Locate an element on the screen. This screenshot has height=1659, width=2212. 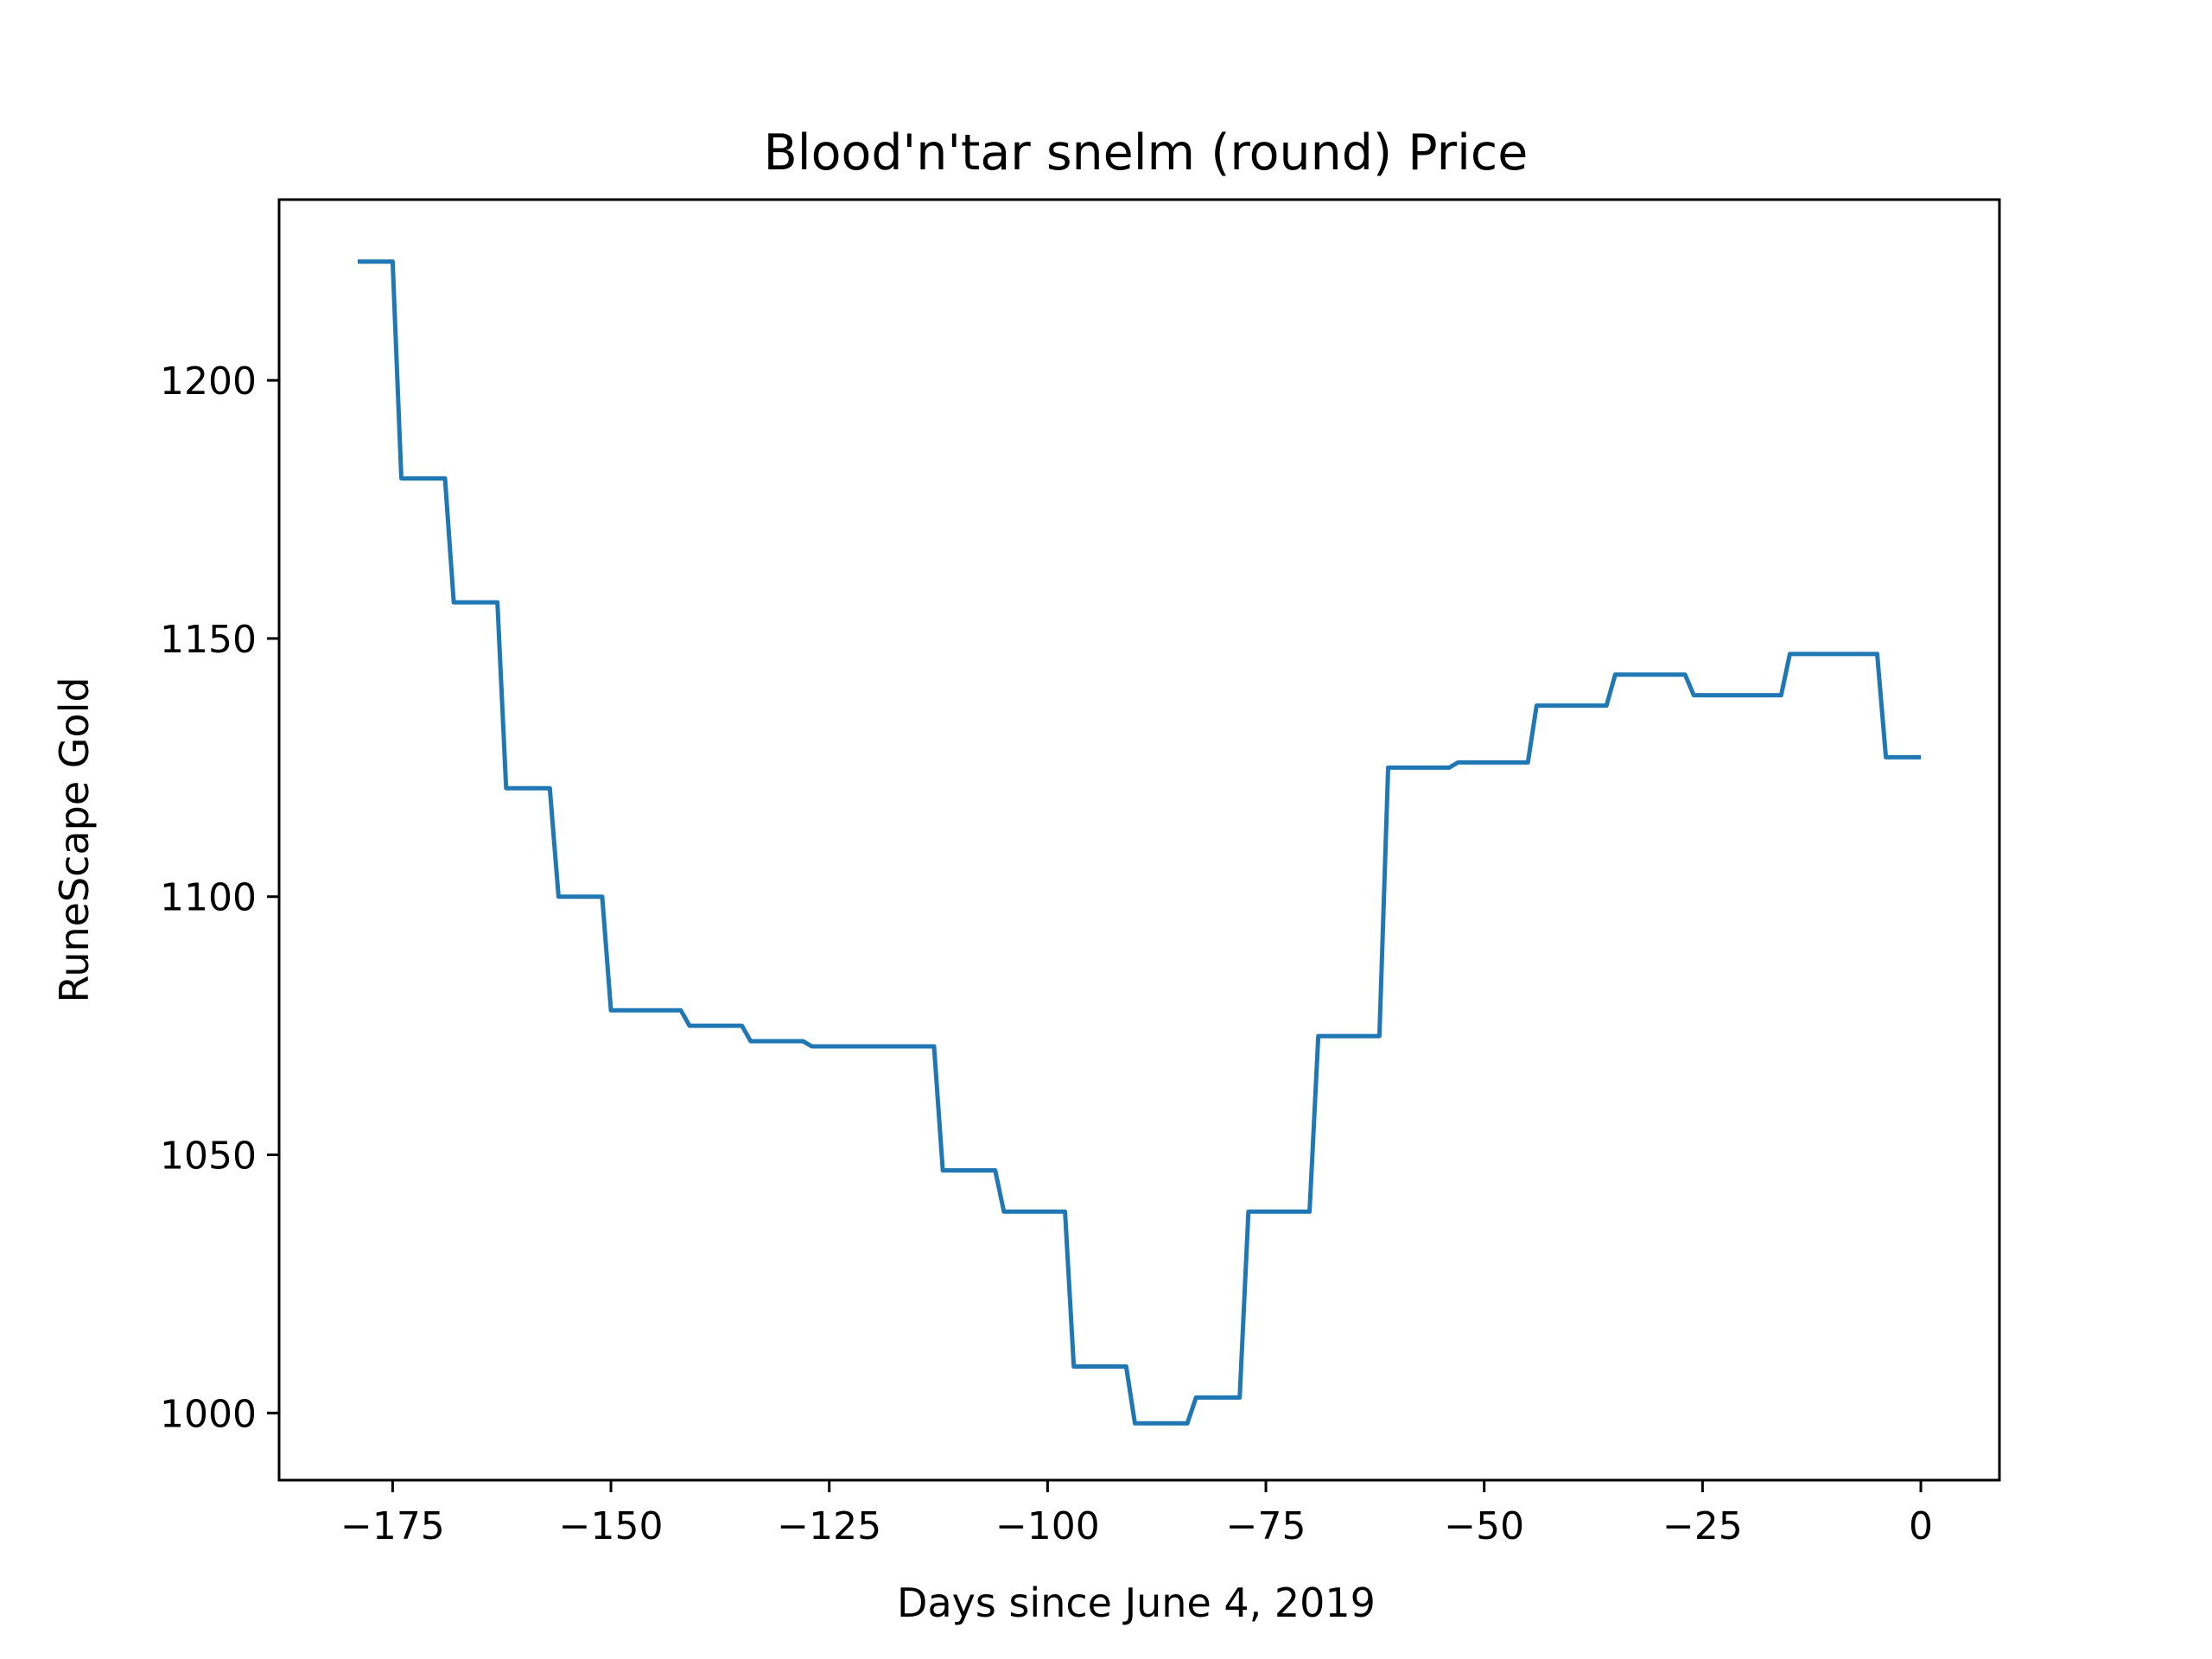
y-tick-label: 1000 is located at coordinates (208, 1414).